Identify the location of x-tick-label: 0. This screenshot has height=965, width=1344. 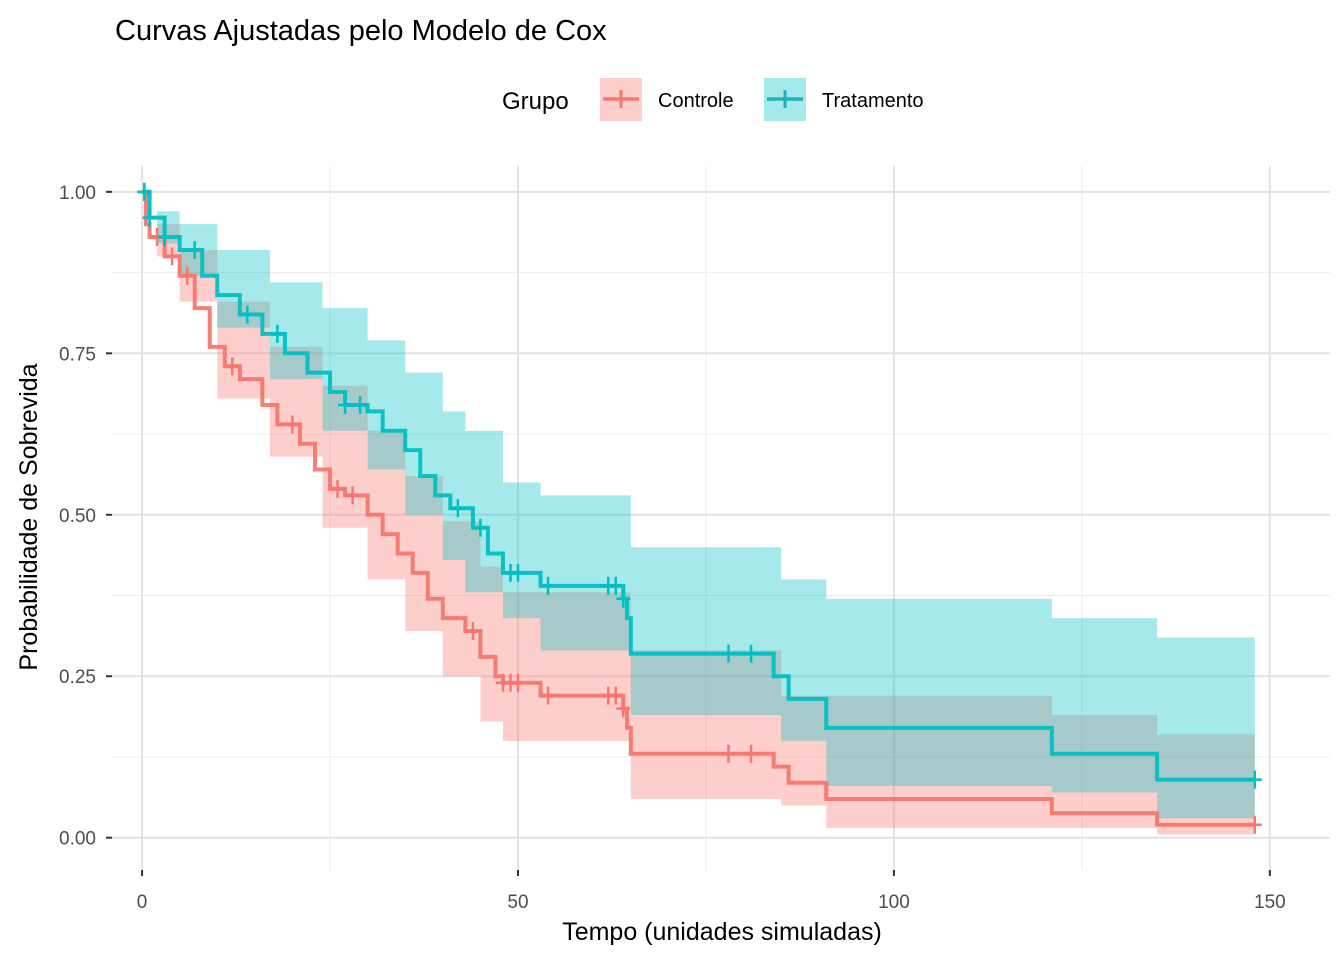
(142, 902).